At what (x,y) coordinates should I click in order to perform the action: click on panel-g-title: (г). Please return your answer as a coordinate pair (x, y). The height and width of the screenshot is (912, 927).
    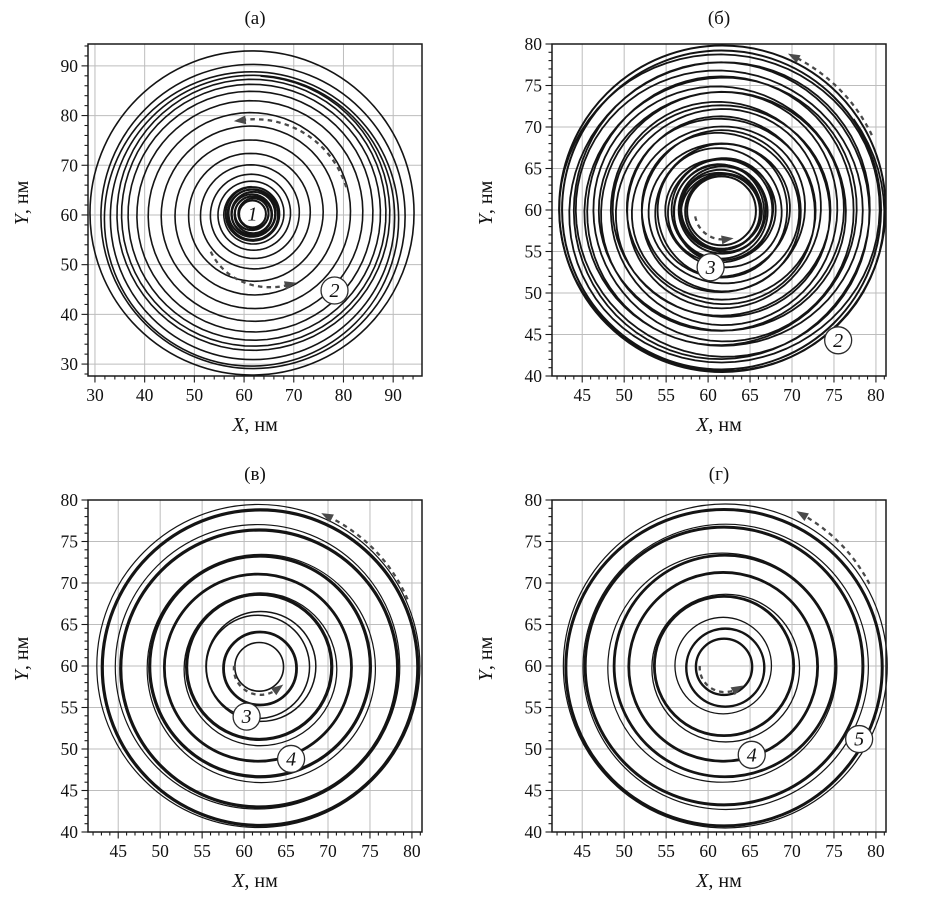
    Looking at the image, I should click on (719, 474).